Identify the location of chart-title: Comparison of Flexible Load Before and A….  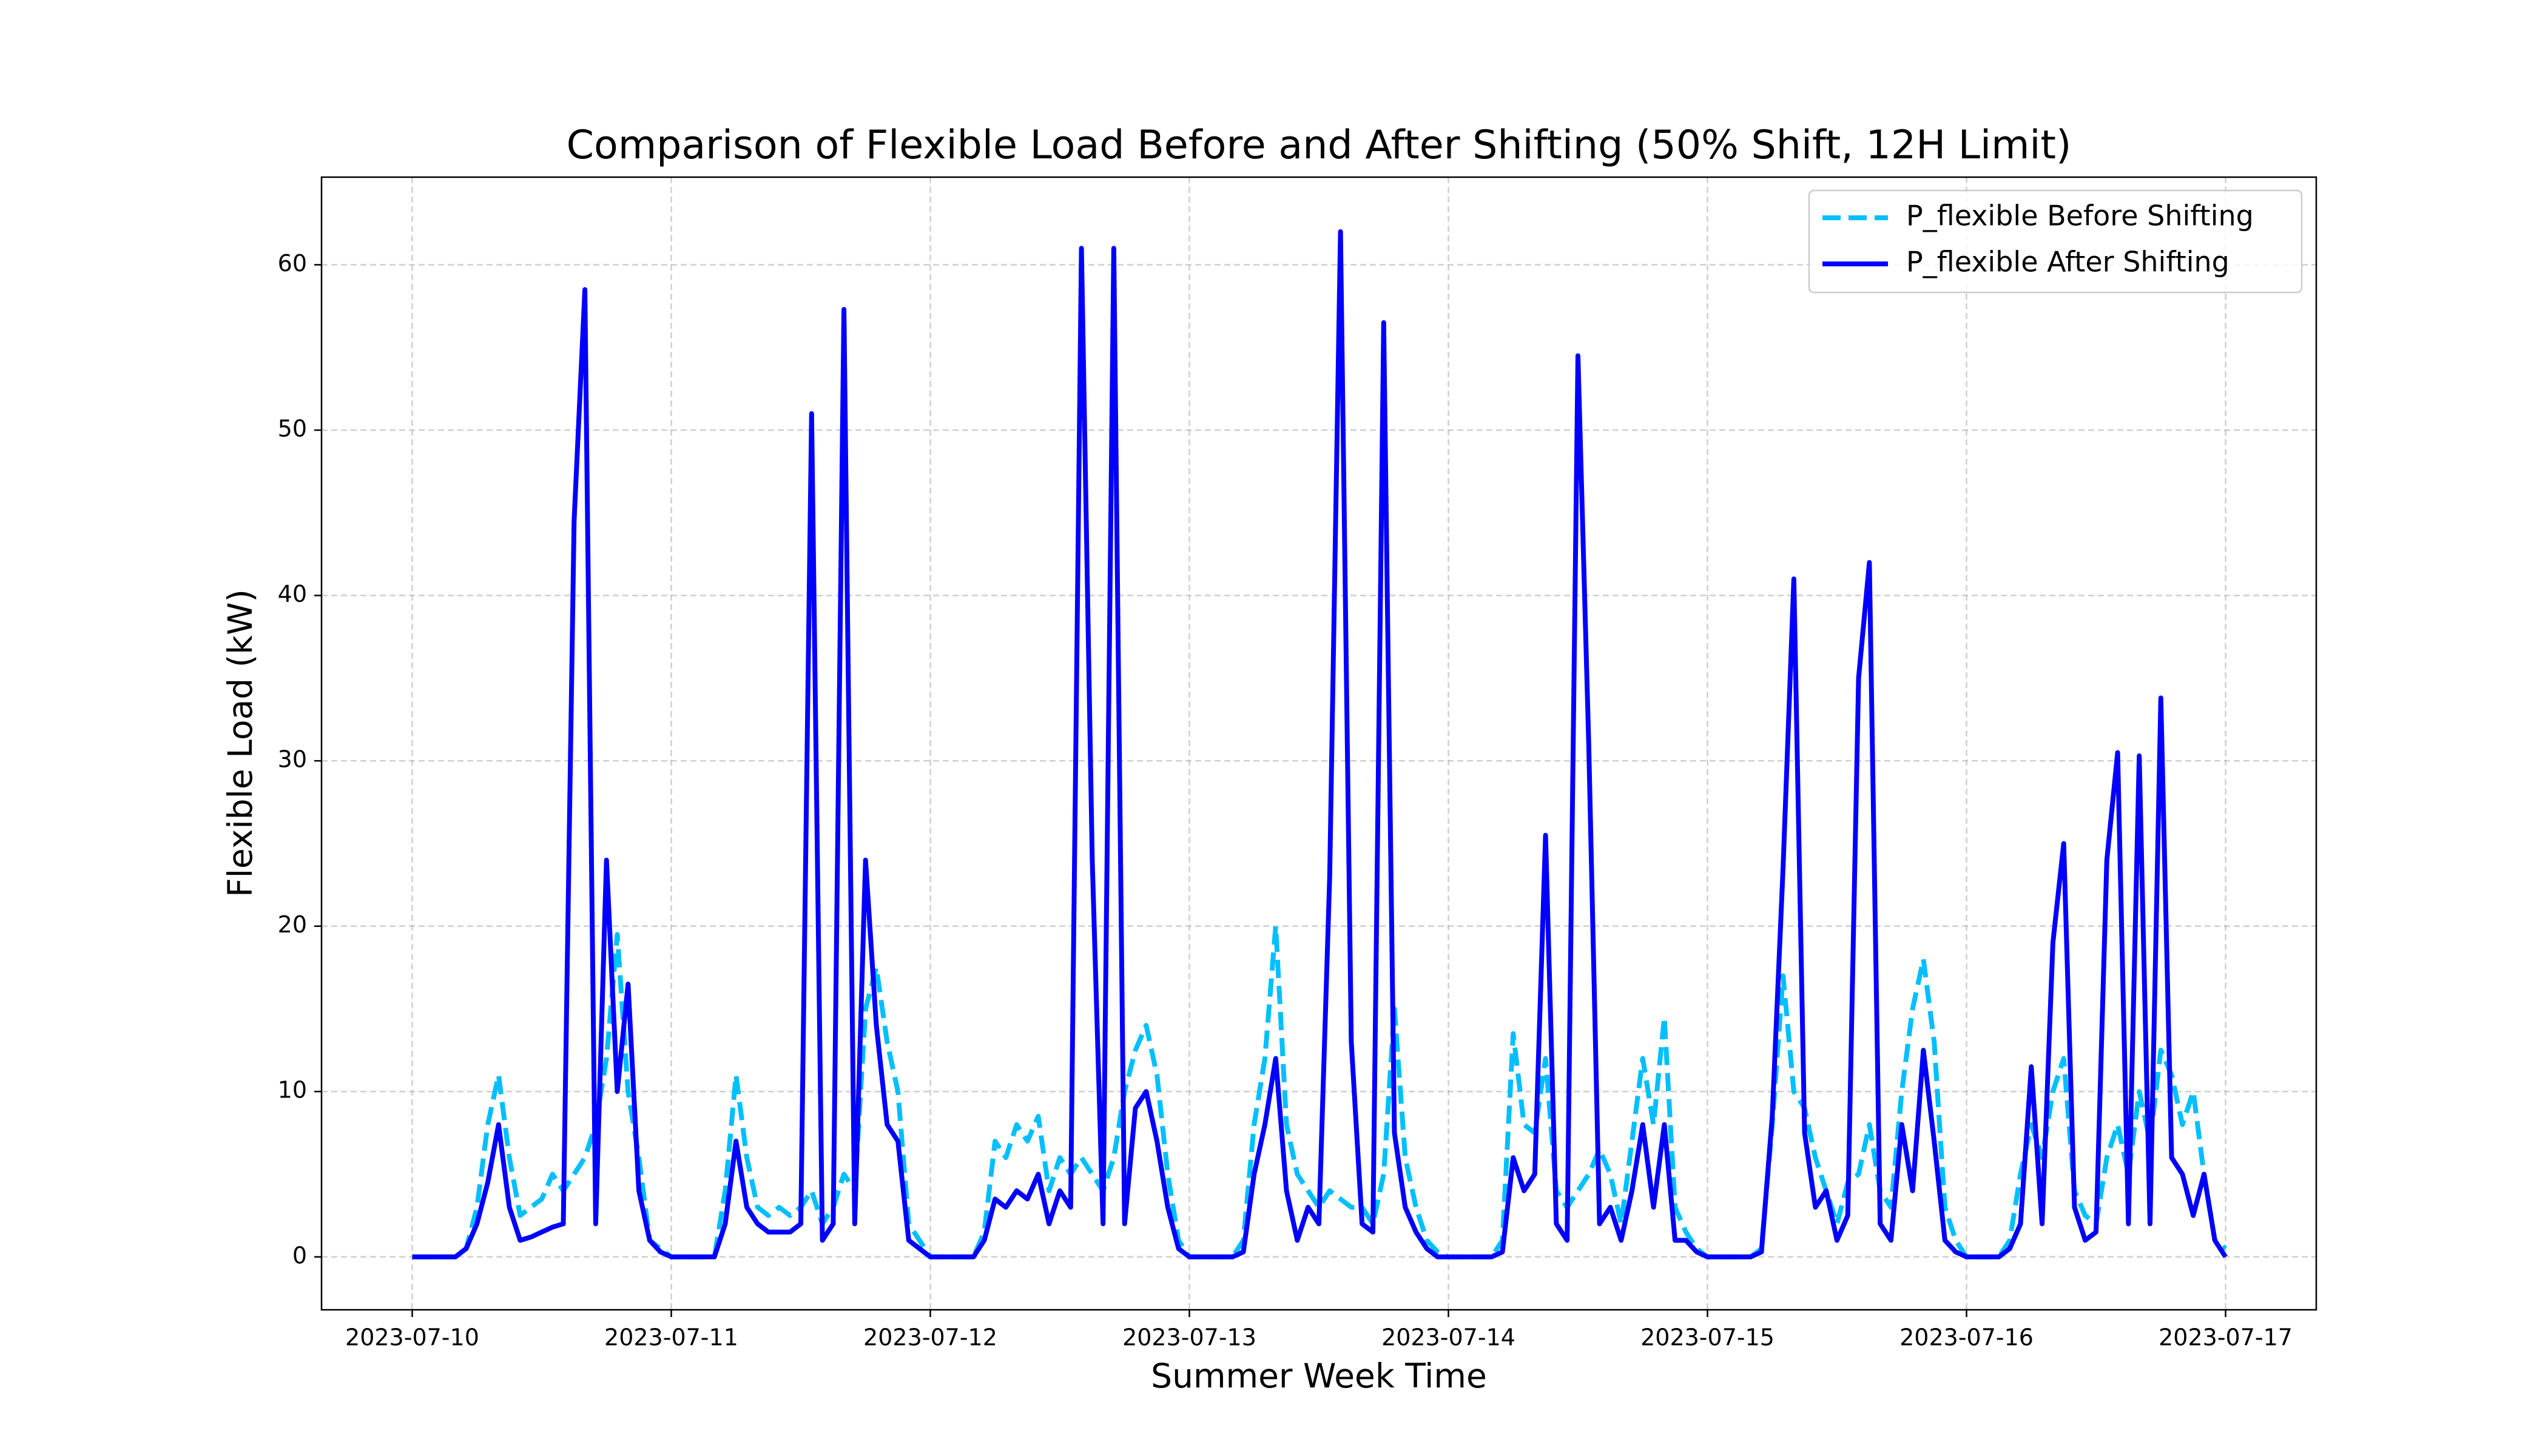
(1319, 145).